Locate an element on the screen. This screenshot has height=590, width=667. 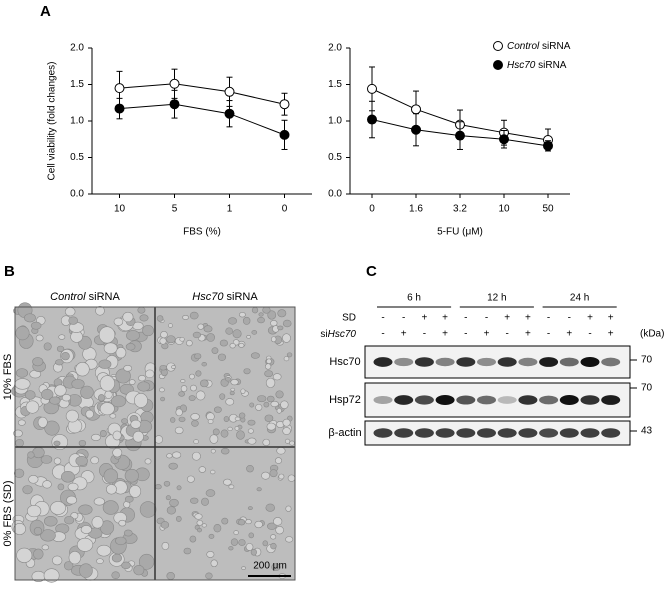
x-tick-label: 0 is located at coordinates (372, 209).